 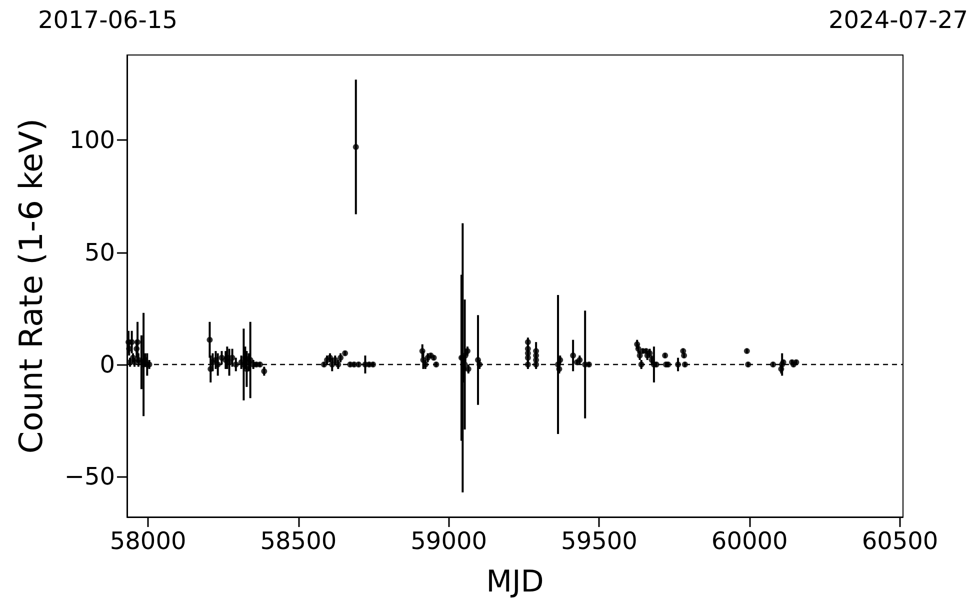 What do you see at coordinates (515, 582) in the screenshot?
I see `x-axis-title: MJD` at bounding box center [515, 582].